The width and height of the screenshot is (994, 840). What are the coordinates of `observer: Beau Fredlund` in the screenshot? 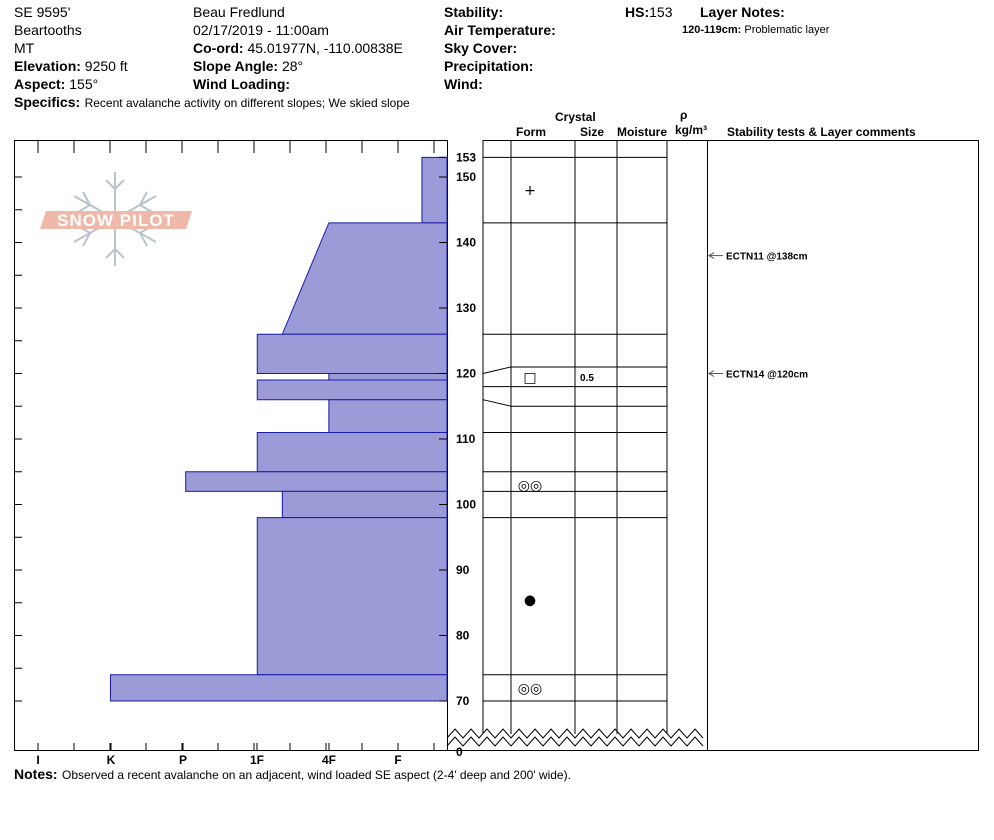 It's located at (239, 12).